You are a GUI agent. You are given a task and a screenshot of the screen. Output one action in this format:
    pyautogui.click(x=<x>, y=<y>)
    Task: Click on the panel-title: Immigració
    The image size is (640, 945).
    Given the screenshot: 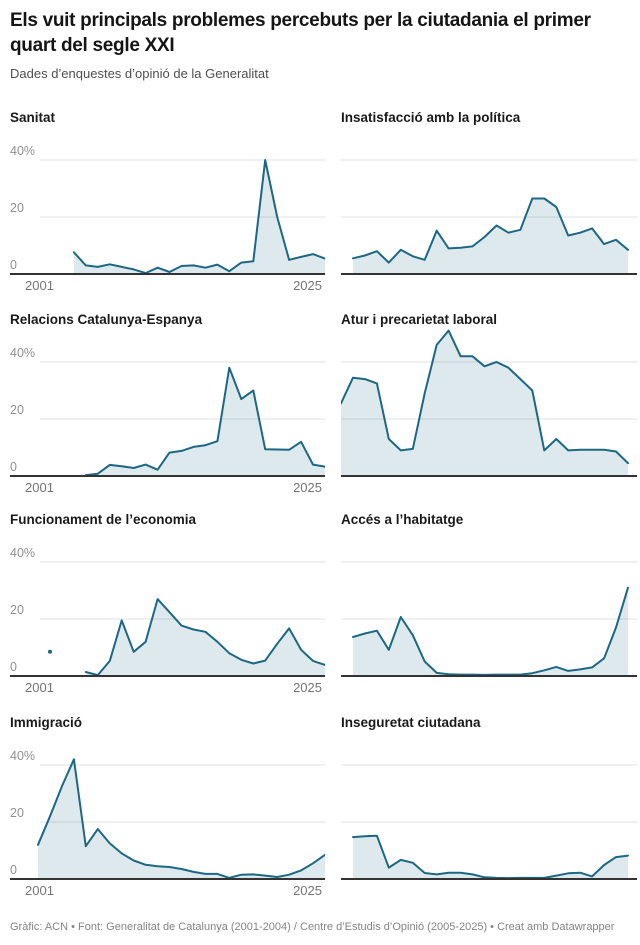 What is the action you would take?
    pyautogui.click(x=46, y=722)
    